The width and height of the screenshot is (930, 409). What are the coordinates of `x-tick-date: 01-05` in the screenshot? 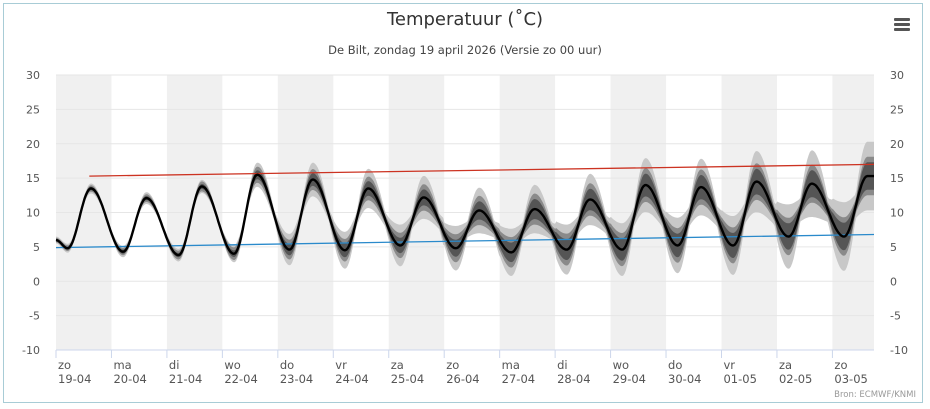 It's located at (739, 379).